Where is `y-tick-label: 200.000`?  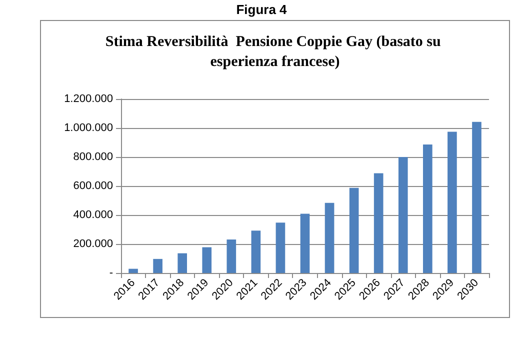
y-tick-label: 200.000 is located at coordinates (93, 244).